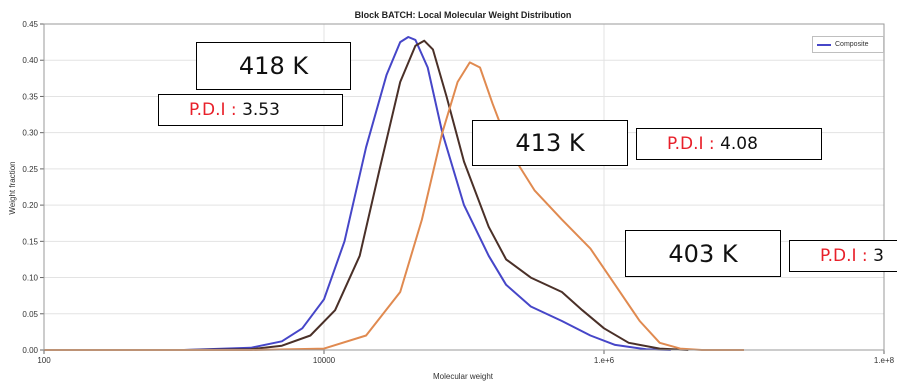 This screenshot has width=897, height=381. I want to click on annotation-mw-2: 413 K, so click(550, 143).